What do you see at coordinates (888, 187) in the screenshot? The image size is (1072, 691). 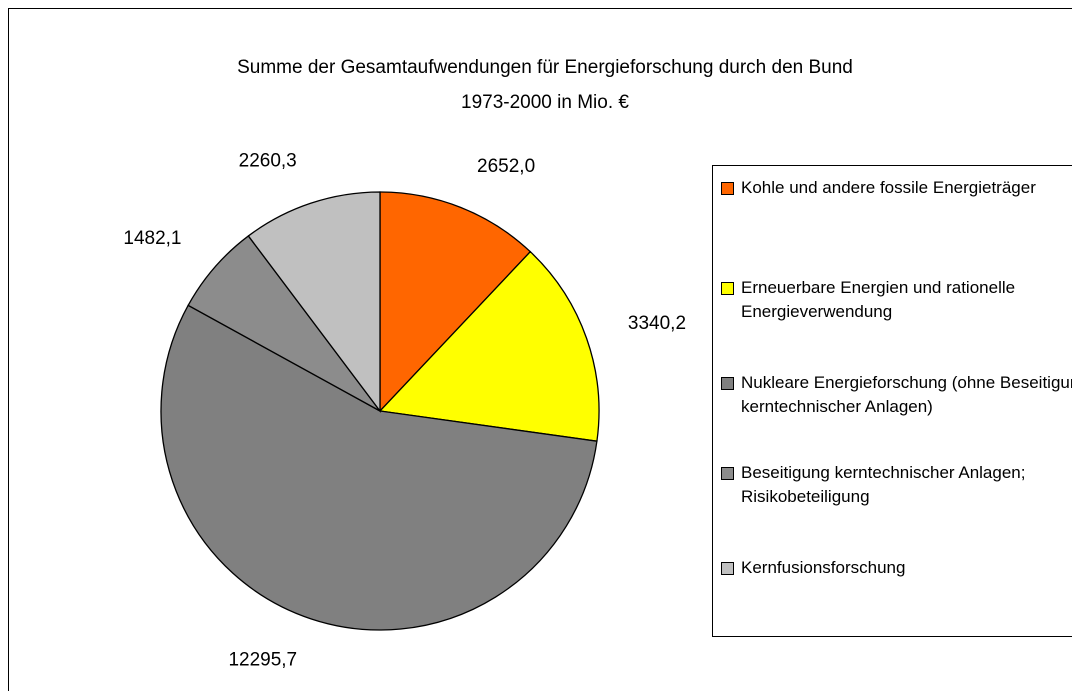 I see `legend-label: Kohle und andere fossile Energieträger` at bounding box center [888, 187].